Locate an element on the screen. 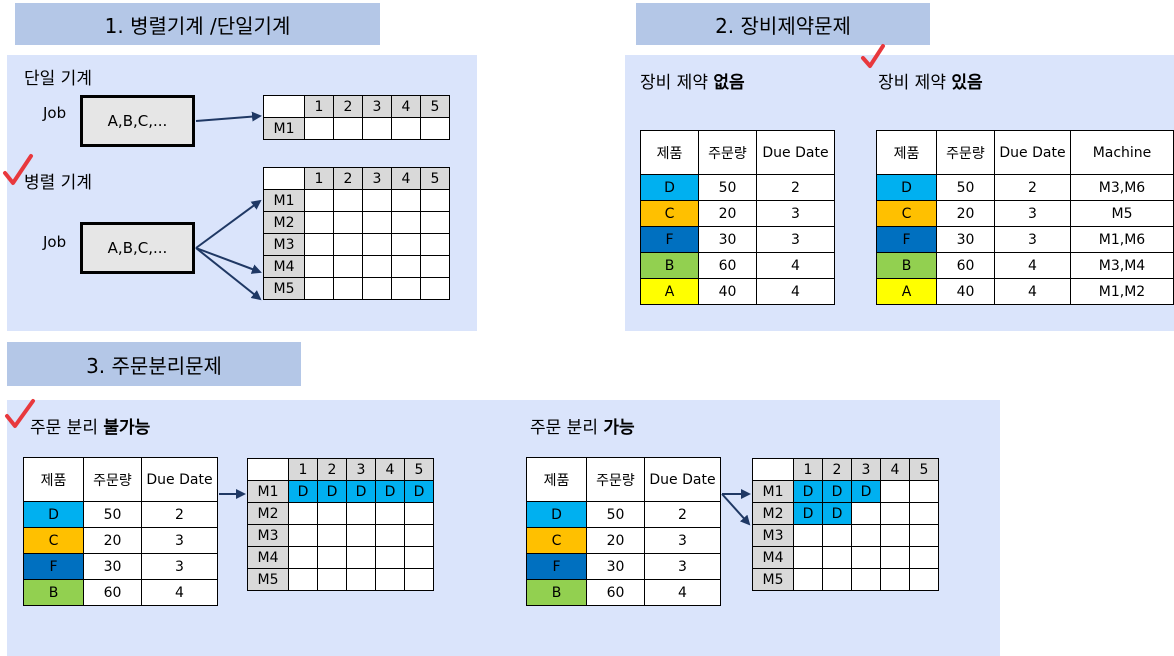  job-label-parallel: Job is located at coordinates (55, 242).